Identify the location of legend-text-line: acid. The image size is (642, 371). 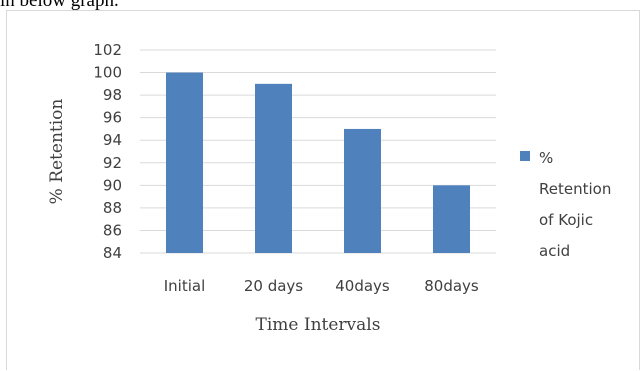
(554, 251).